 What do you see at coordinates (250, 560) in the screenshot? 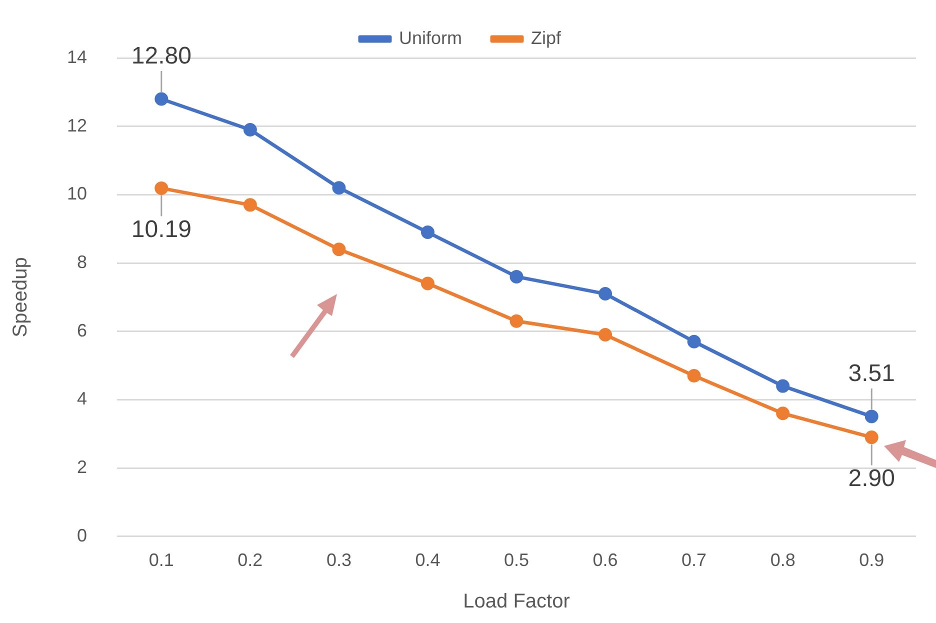
I see `x-tick-label: 0.2` at bounding box center [250, 560].